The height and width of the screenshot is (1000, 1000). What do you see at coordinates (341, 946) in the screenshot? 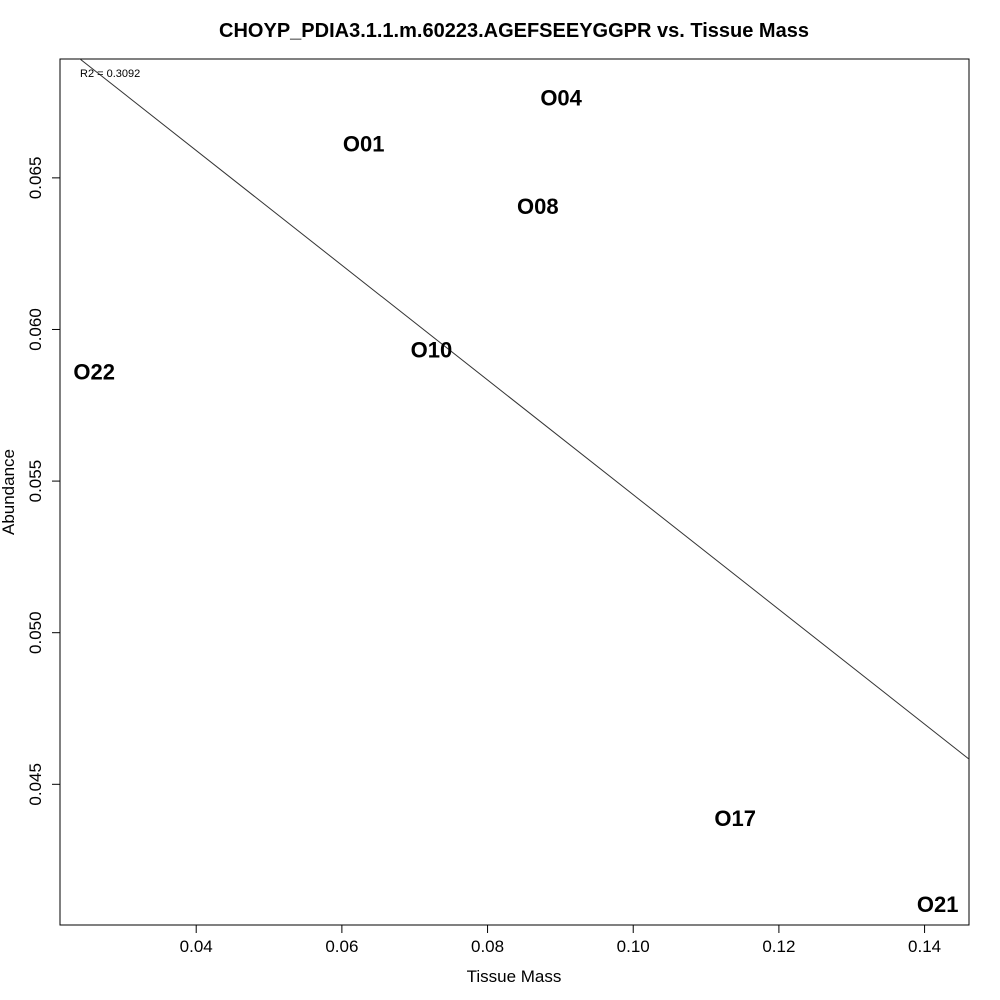
I see `x-tick-label: 0.06` at bounding box center [341, 946].